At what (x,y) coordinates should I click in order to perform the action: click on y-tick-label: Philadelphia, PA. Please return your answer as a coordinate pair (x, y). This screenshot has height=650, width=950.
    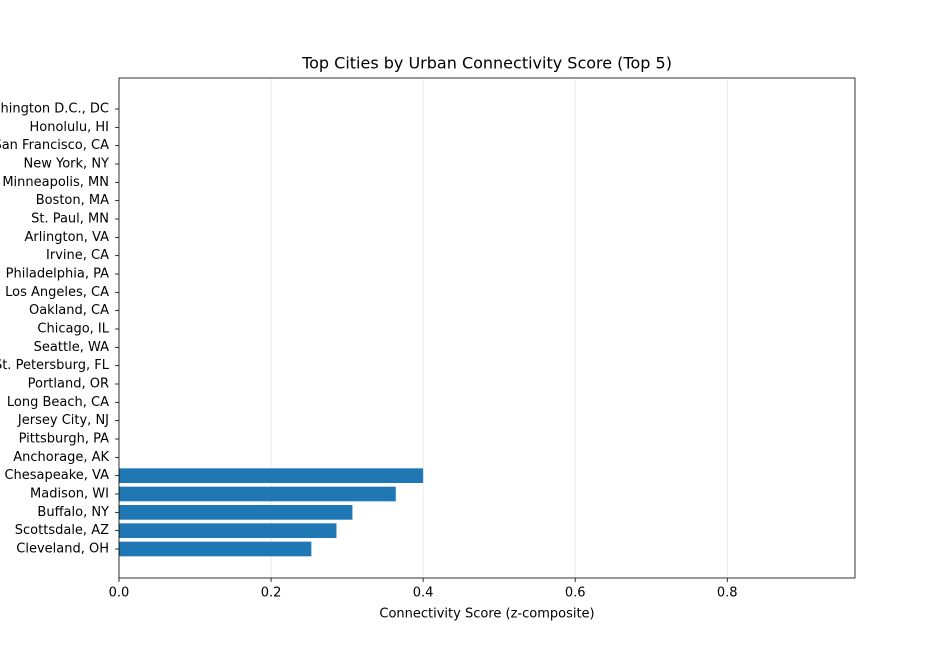
    Looking at the image, I should click on (57, 274).